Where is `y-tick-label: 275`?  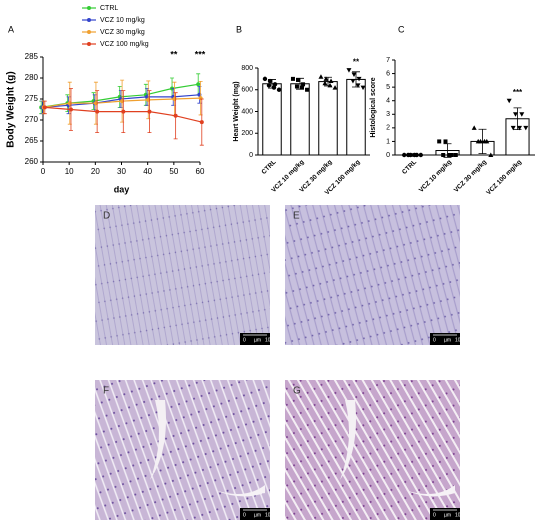
y-tick-label: 275 is located at coordinates (32, 98).